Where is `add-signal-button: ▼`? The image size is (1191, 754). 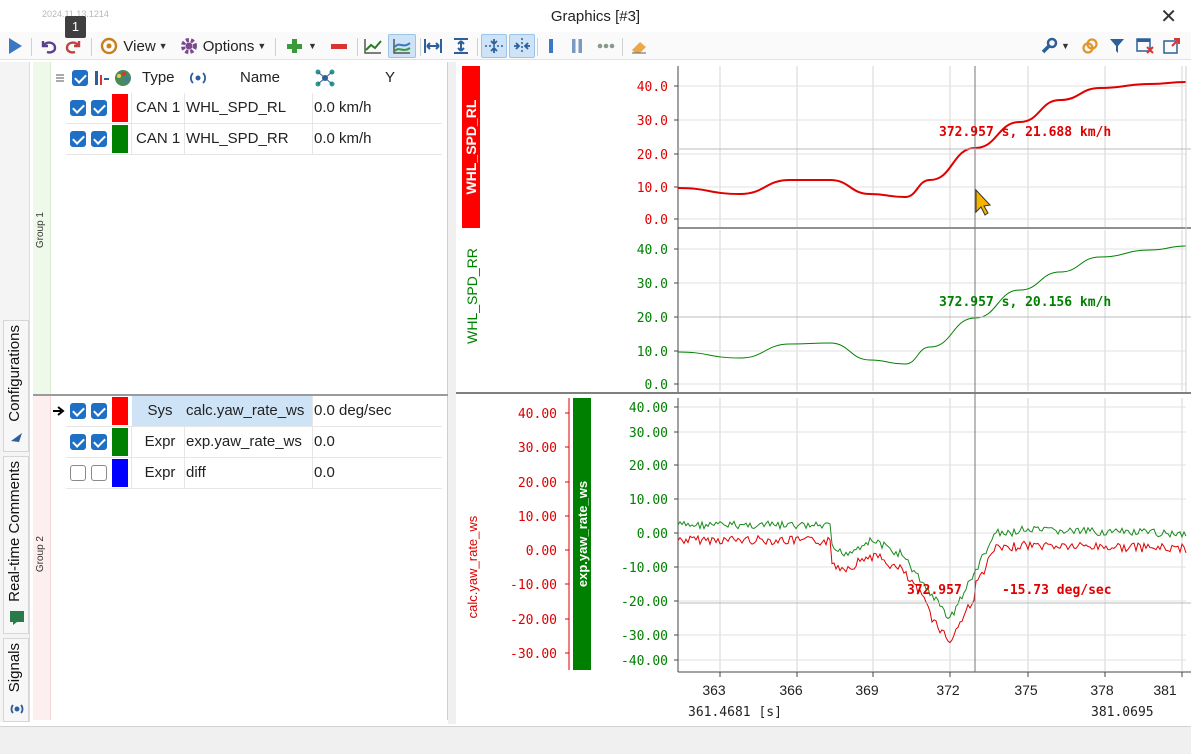 add-signal-button: ▼ is located at coordinates (301, 46).